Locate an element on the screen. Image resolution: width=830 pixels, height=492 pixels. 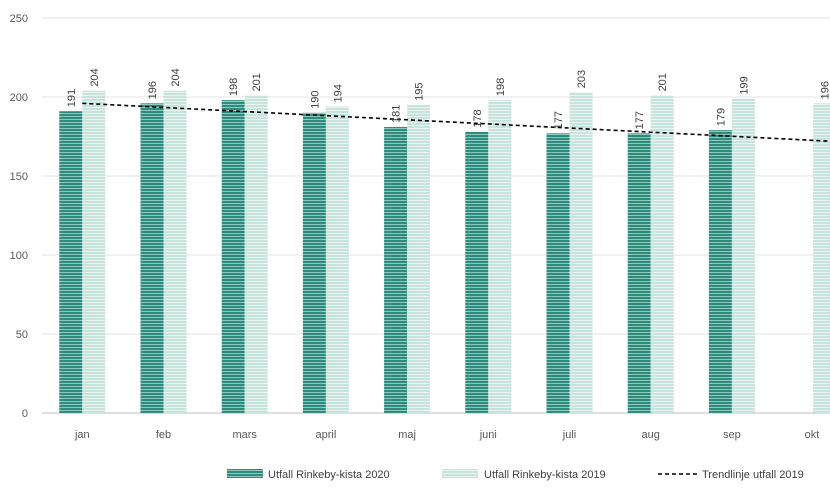
x-tick-label: feb is located at coordinates (163, 435).